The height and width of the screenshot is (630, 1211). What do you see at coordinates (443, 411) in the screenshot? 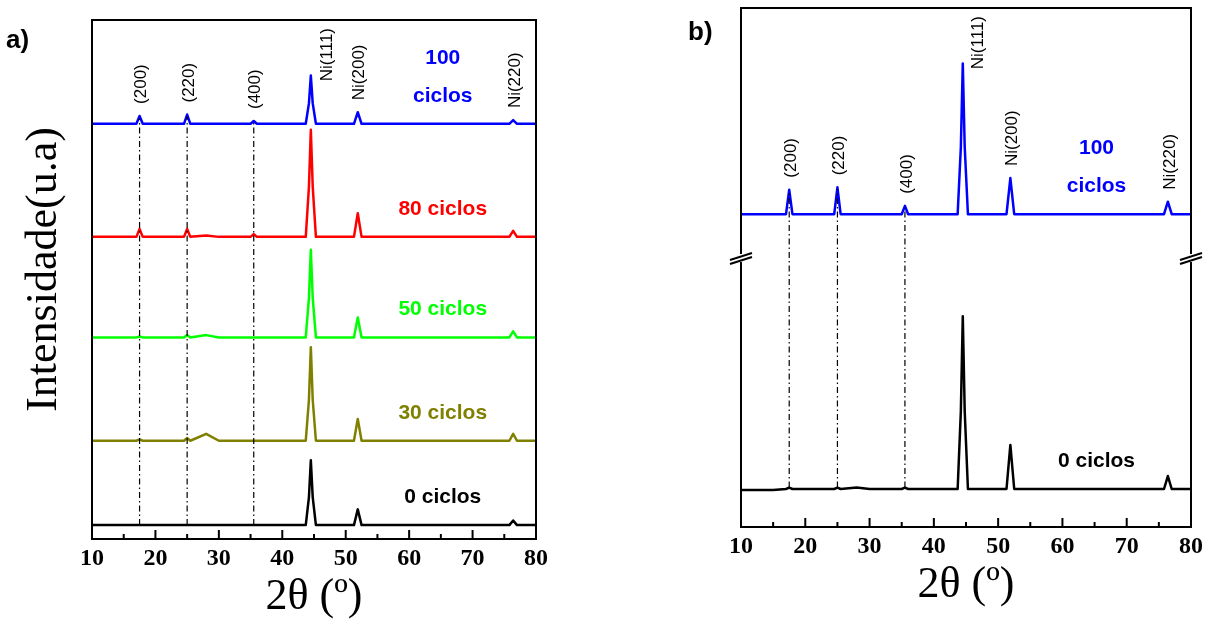
I see `series-label: 30 ciclos` at bounding box center [443, 411].